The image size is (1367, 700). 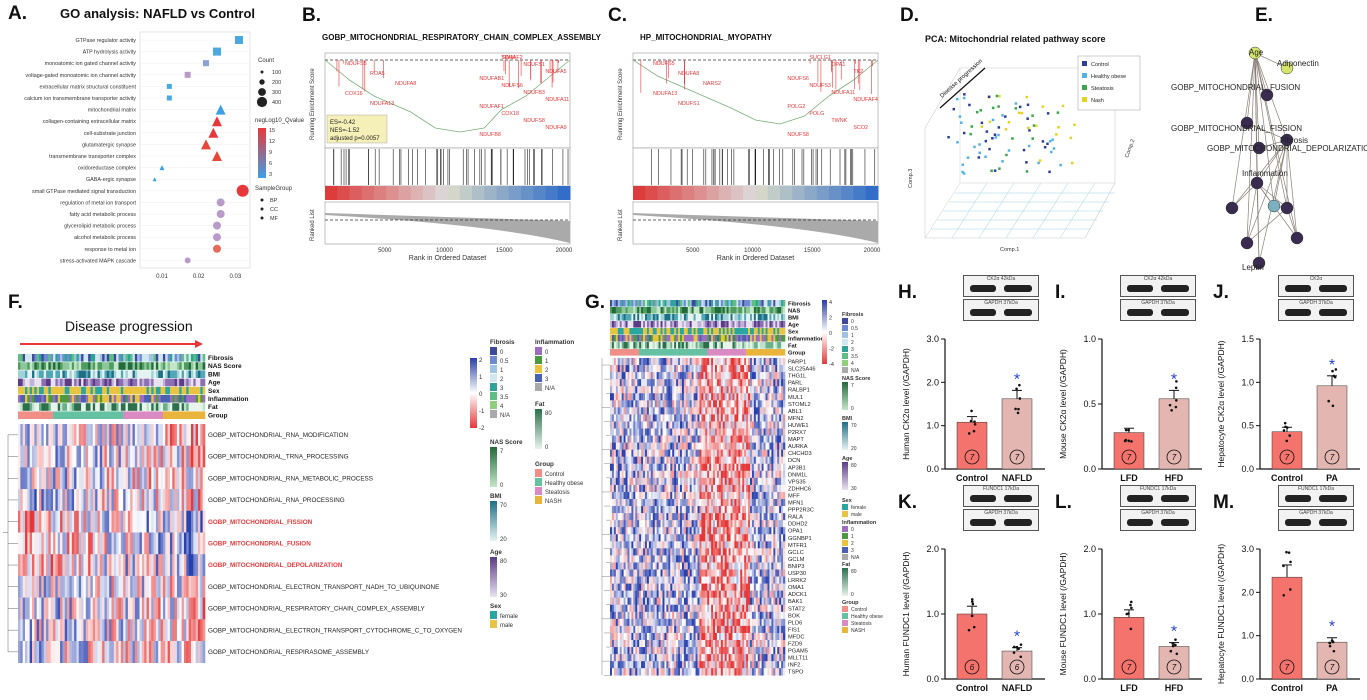 I want to click on track-label: Group, so click(x=218, y=415).